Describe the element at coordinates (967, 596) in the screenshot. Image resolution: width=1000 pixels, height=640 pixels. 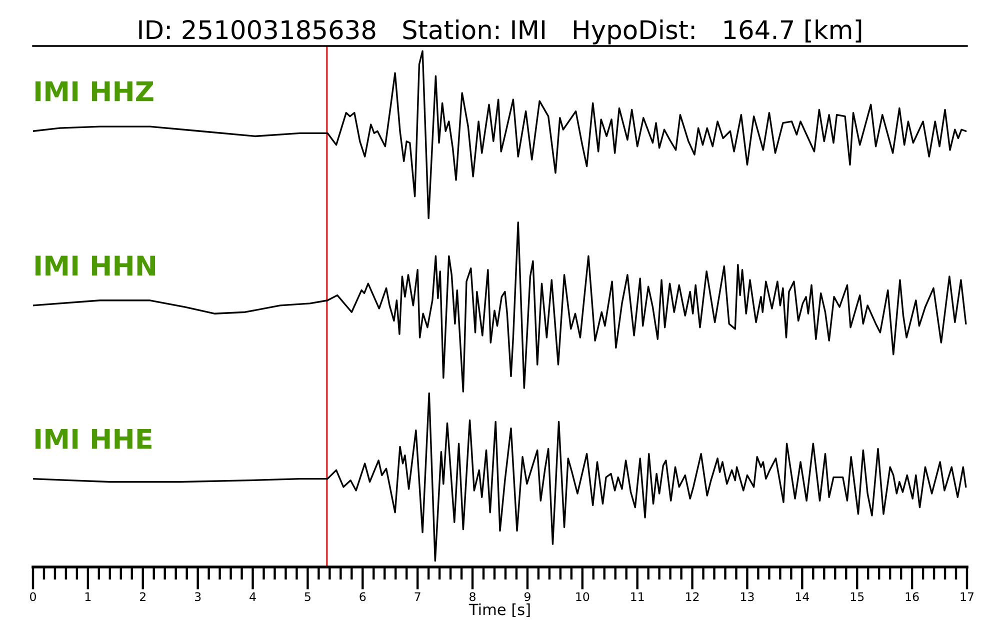
I see `x-tick-label: 17` at that location.